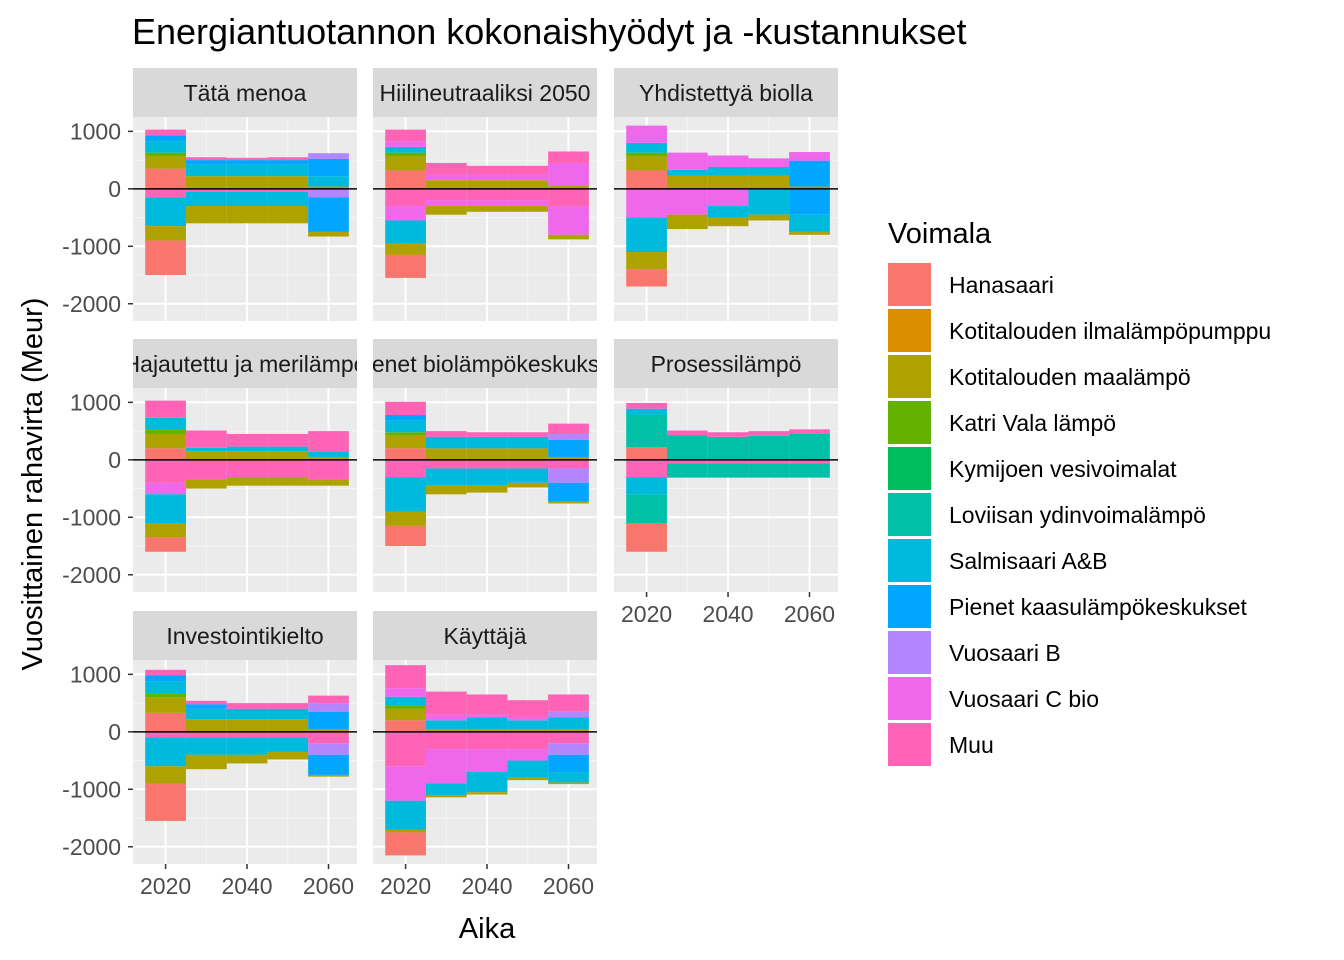  What do you see at coordinates (568, 886) in the screenshot?
I see `x-tick-label: 2060` at bounding box center [568, 886].